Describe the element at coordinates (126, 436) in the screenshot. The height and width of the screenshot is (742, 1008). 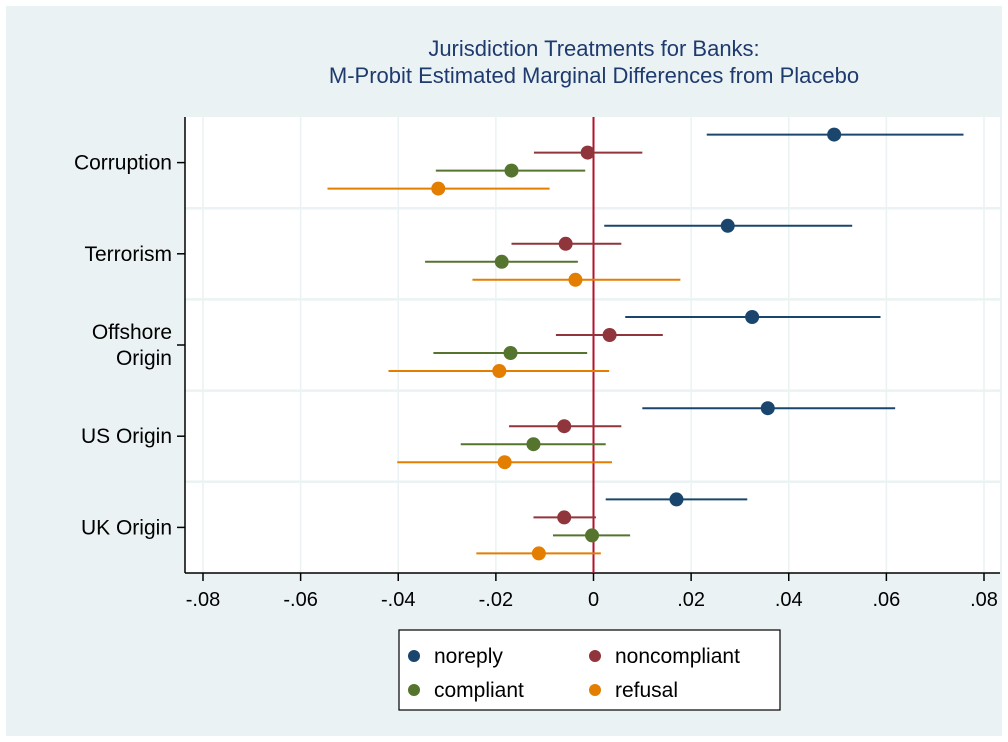
I see `category-label-us: US Origin` at that location.